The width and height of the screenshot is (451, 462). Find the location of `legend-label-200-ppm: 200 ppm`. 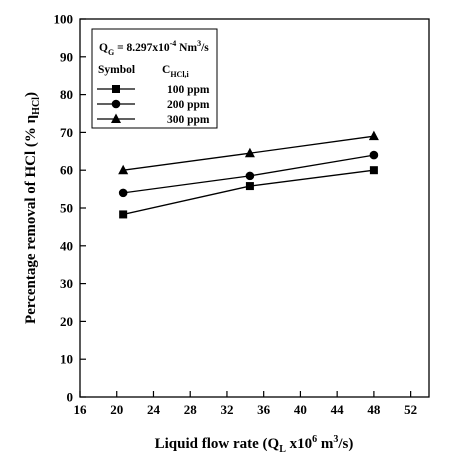

legend-label-200-ppm: 200 ppm is located at coordinates (188, 105).